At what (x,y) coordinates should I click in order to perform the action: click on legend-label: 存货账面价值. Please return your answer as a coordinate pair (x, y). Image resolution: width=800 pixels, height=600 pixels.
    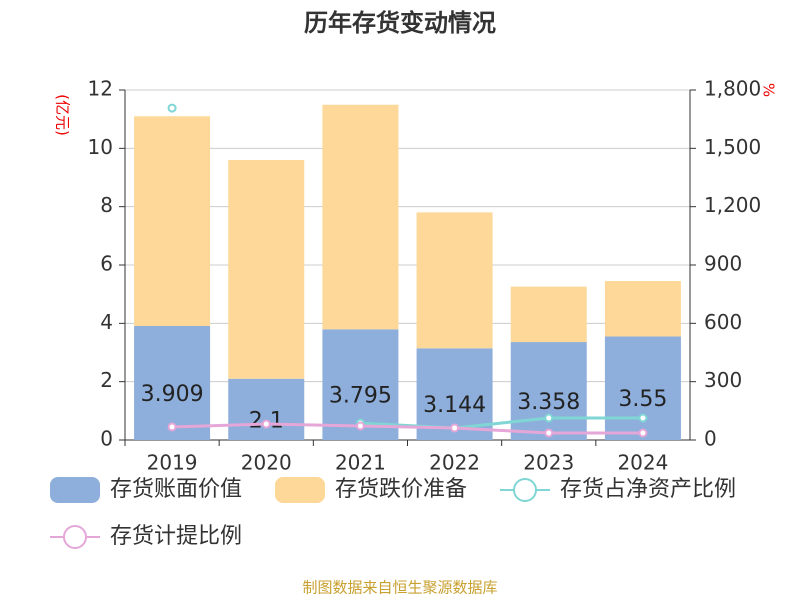
    Looking at the image, I should click on (176, 489).